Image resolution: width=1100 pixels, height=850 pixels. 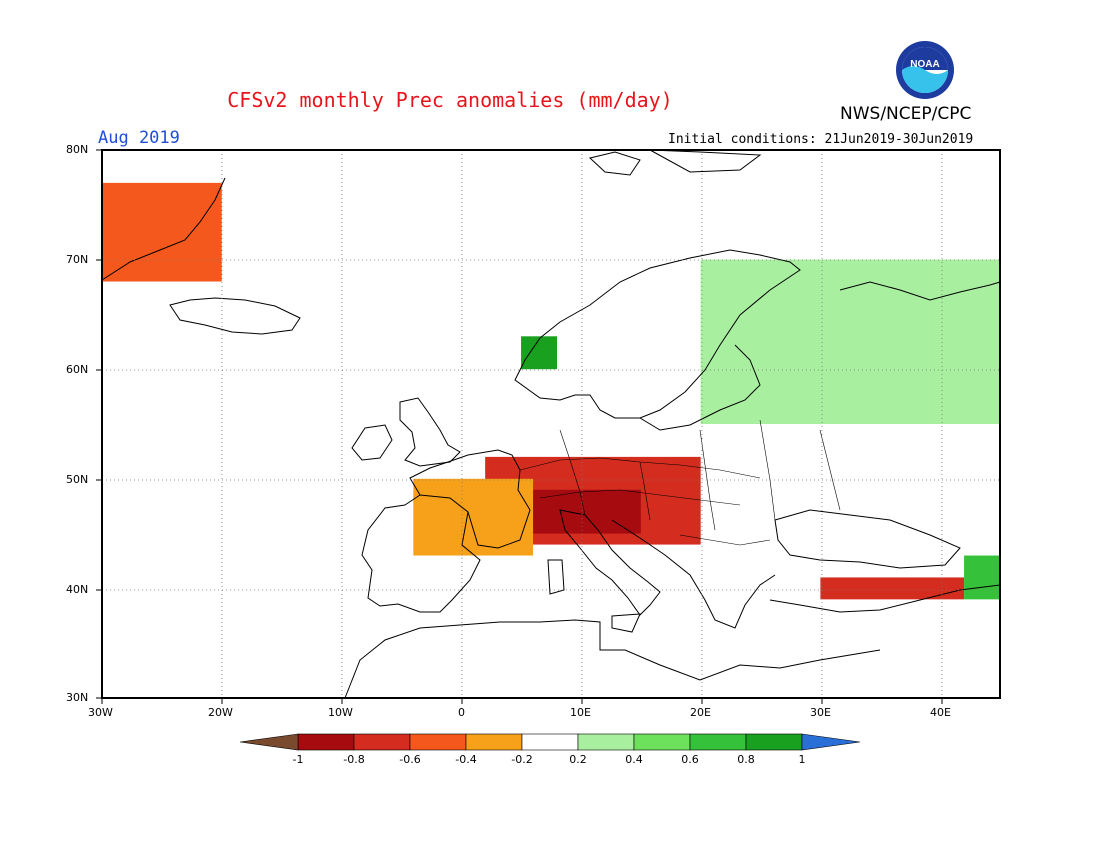 I want to click on colorbar-boxes, so click(x=550, y=742).